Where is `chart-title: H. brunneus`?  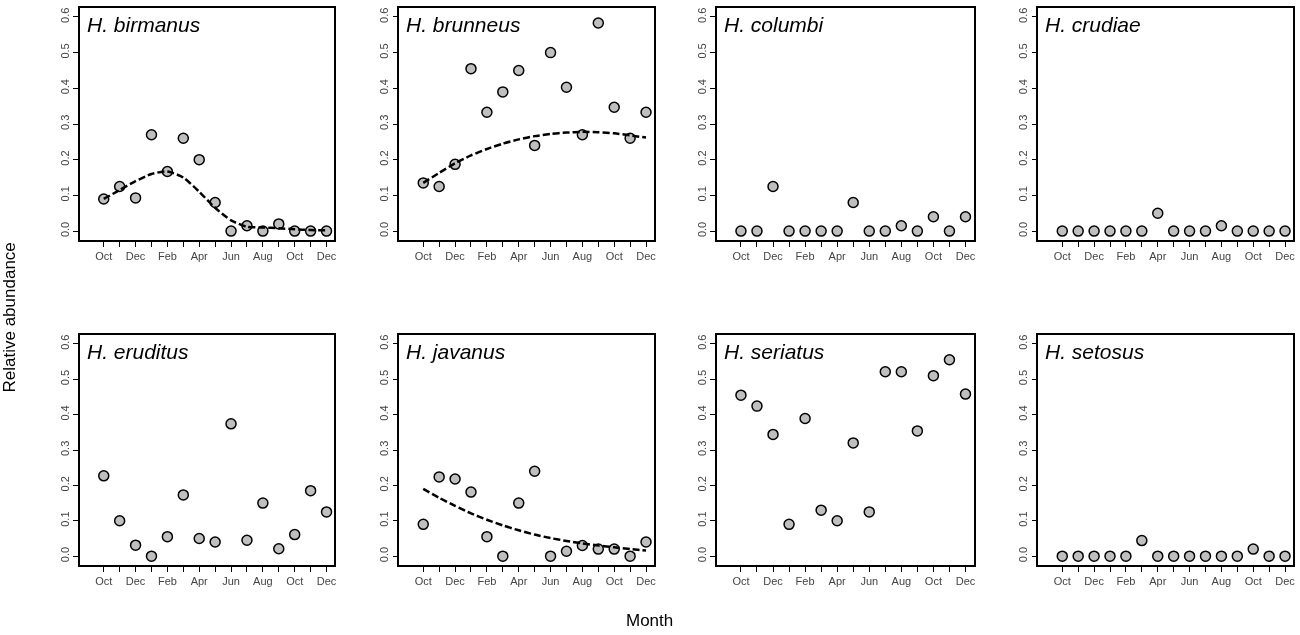 chart-title: H. brunneus is located at coordinates (463, 24).